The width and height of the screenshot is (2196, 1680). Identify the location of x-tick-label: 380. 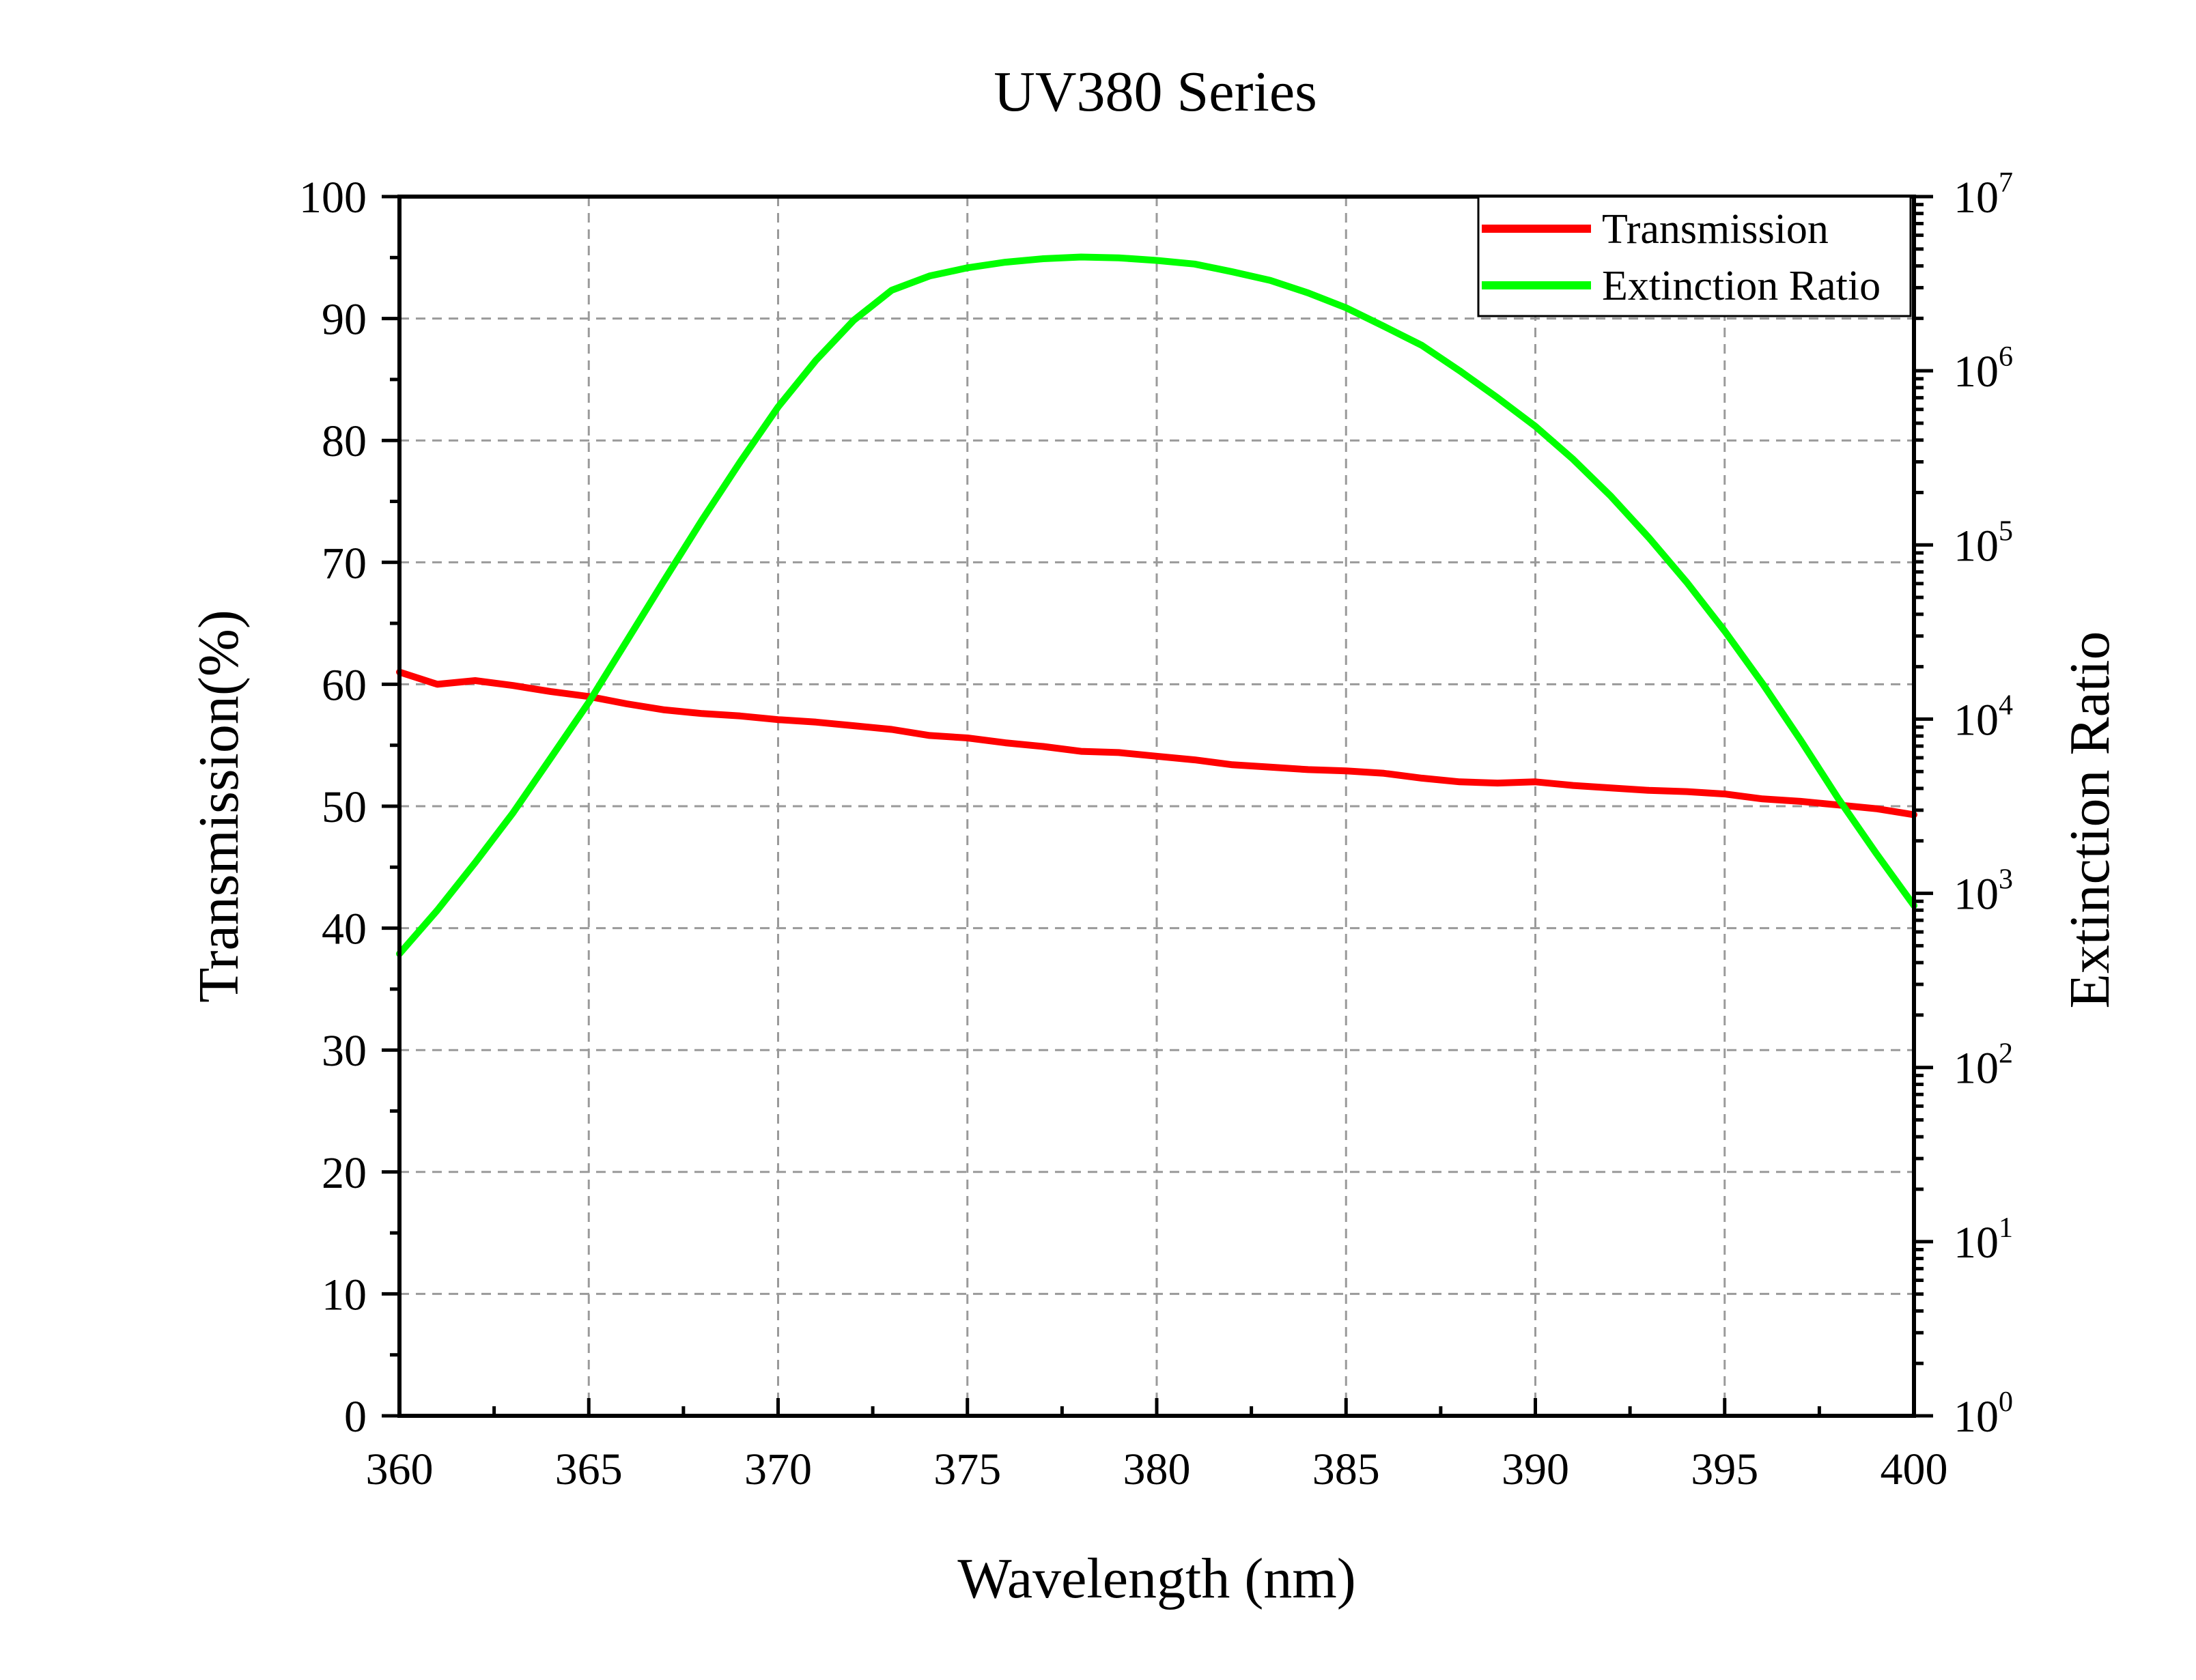
(1157, 1469).